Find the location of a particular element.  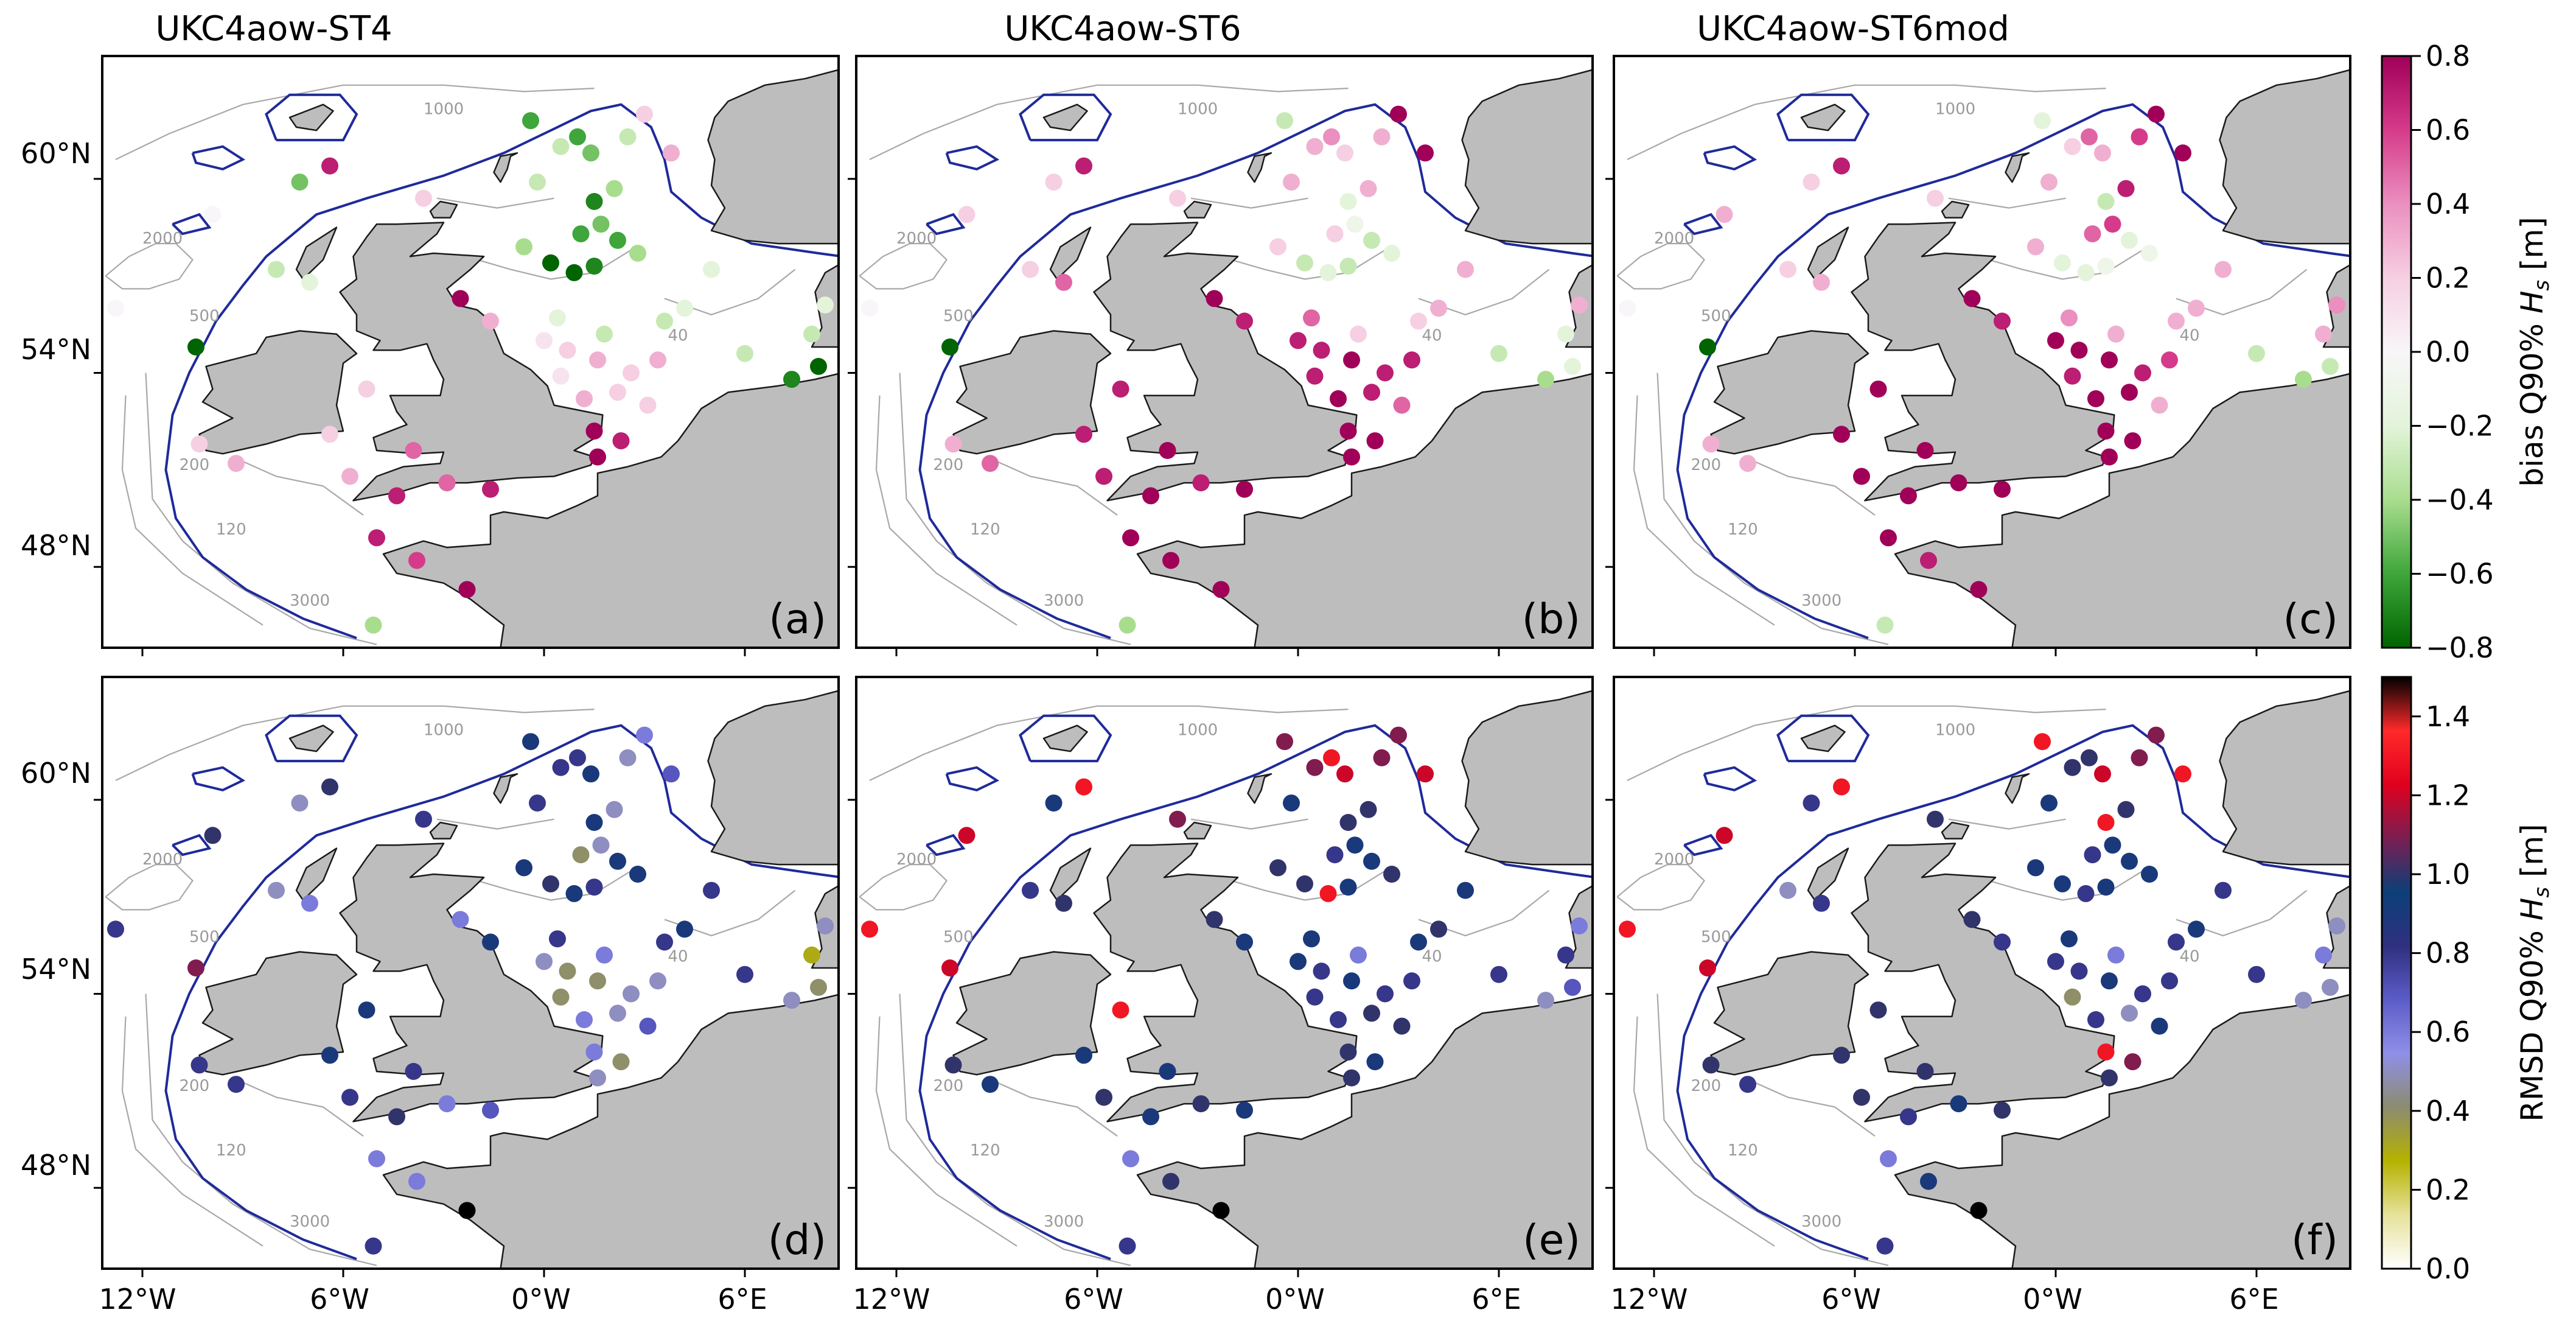

western-isles is located at coordinates (1070, 253).